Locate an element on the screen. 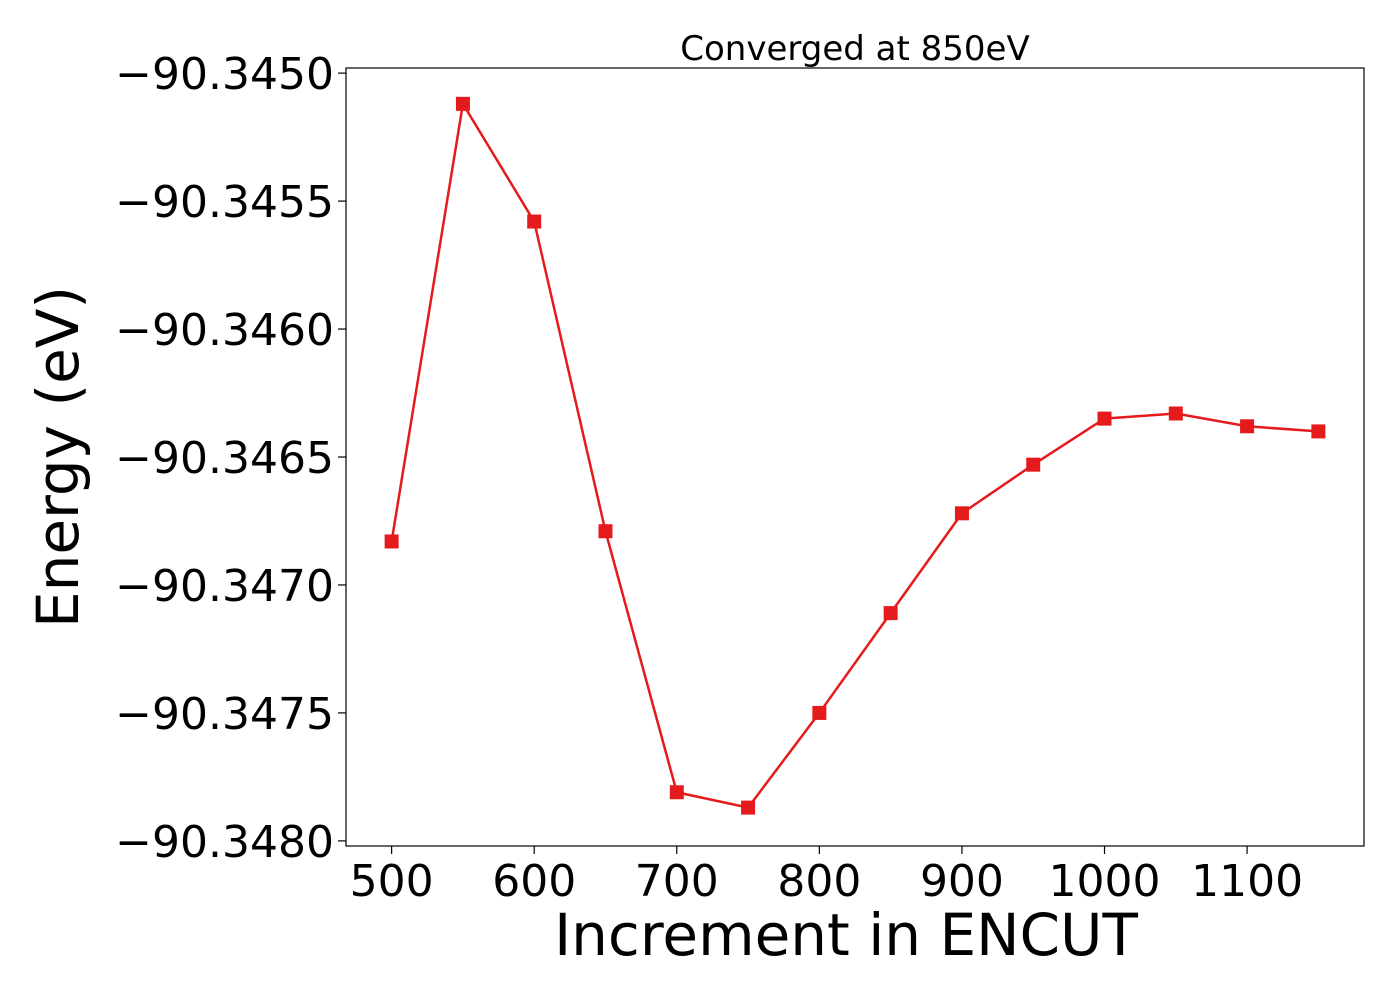 The width and height of the screenshot is (1400, 1000). y-tick-label: −90.3450 is located at coordinates (224, 74).